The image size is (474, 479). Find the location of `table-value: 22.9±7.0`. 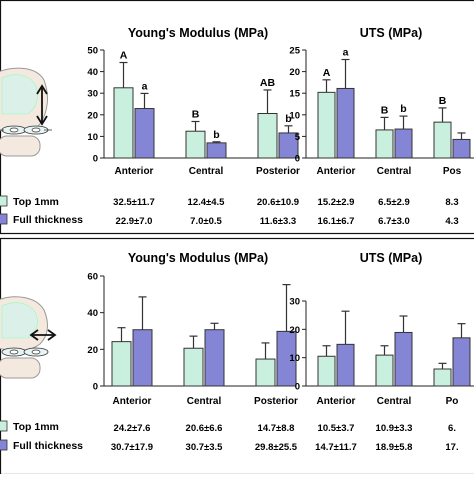

table-value: 22.9±7.0 is located at coordinates (134, 221).